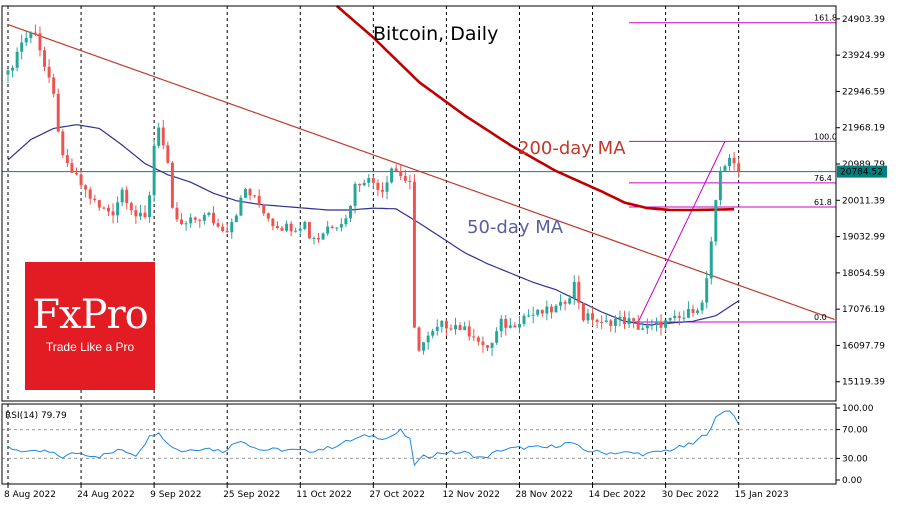 This screenshot has width=900, height=506. I want to click on x-tick-label: 28 Nov 2022, so click(544, 495).